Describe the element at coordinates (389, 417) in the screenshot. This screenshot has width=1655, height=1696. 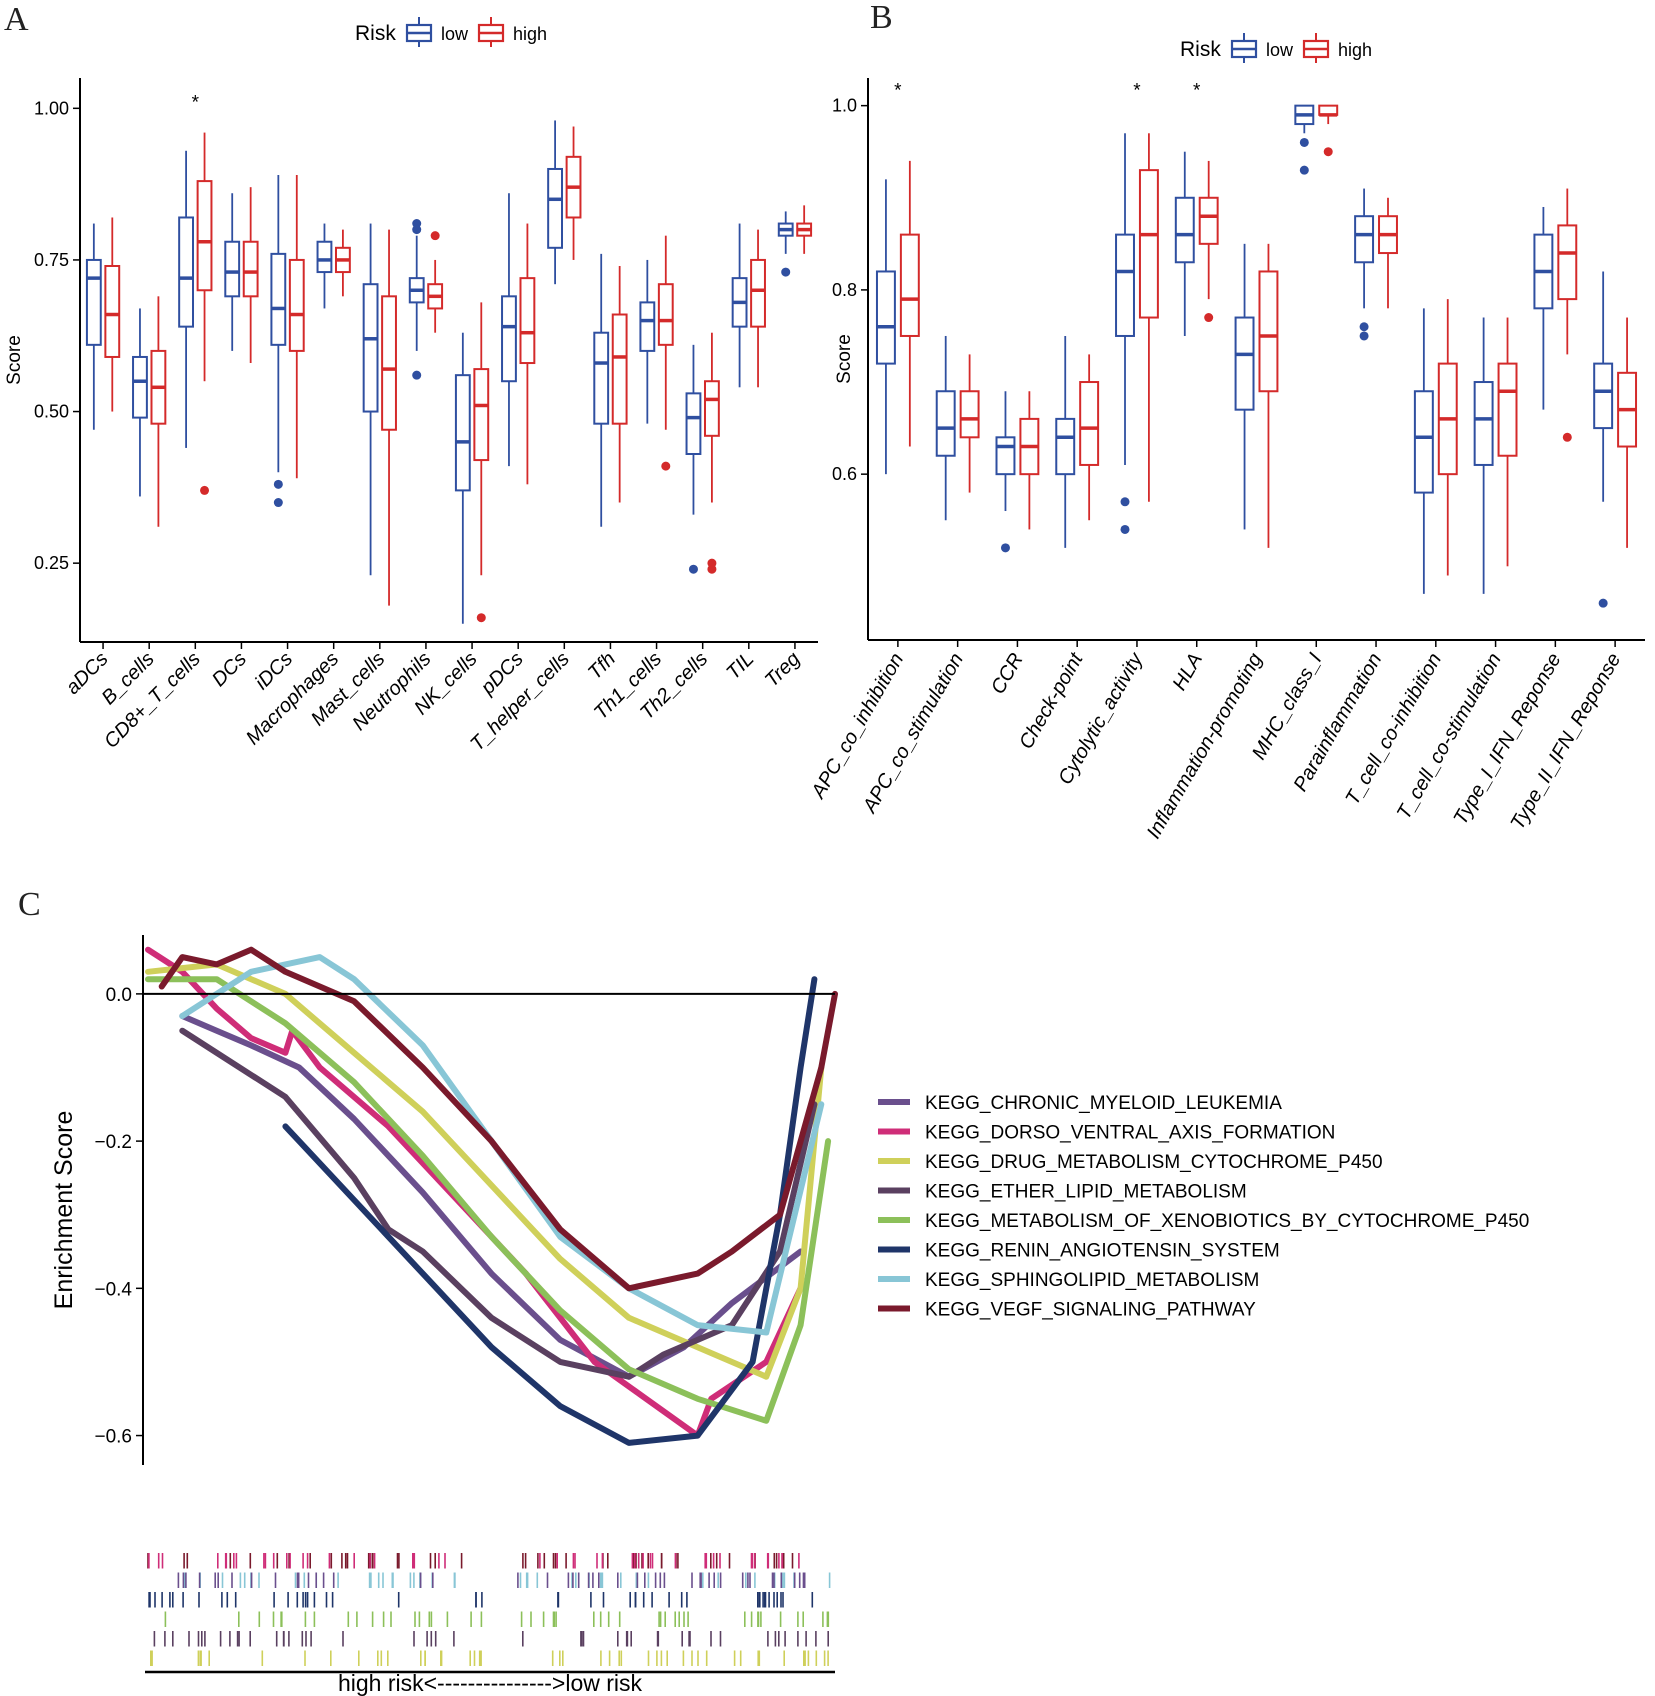
I see `box-high-Mast_cells` at that location.